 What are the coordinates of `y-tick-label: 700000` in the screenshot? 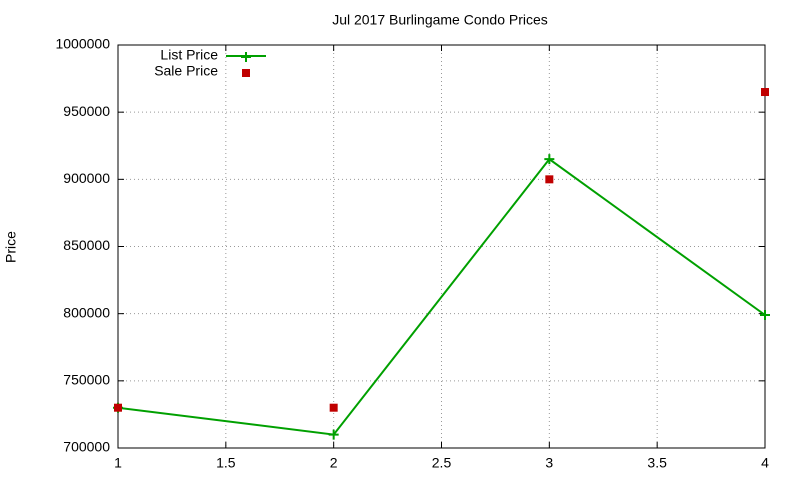 It's located at (86, 447).